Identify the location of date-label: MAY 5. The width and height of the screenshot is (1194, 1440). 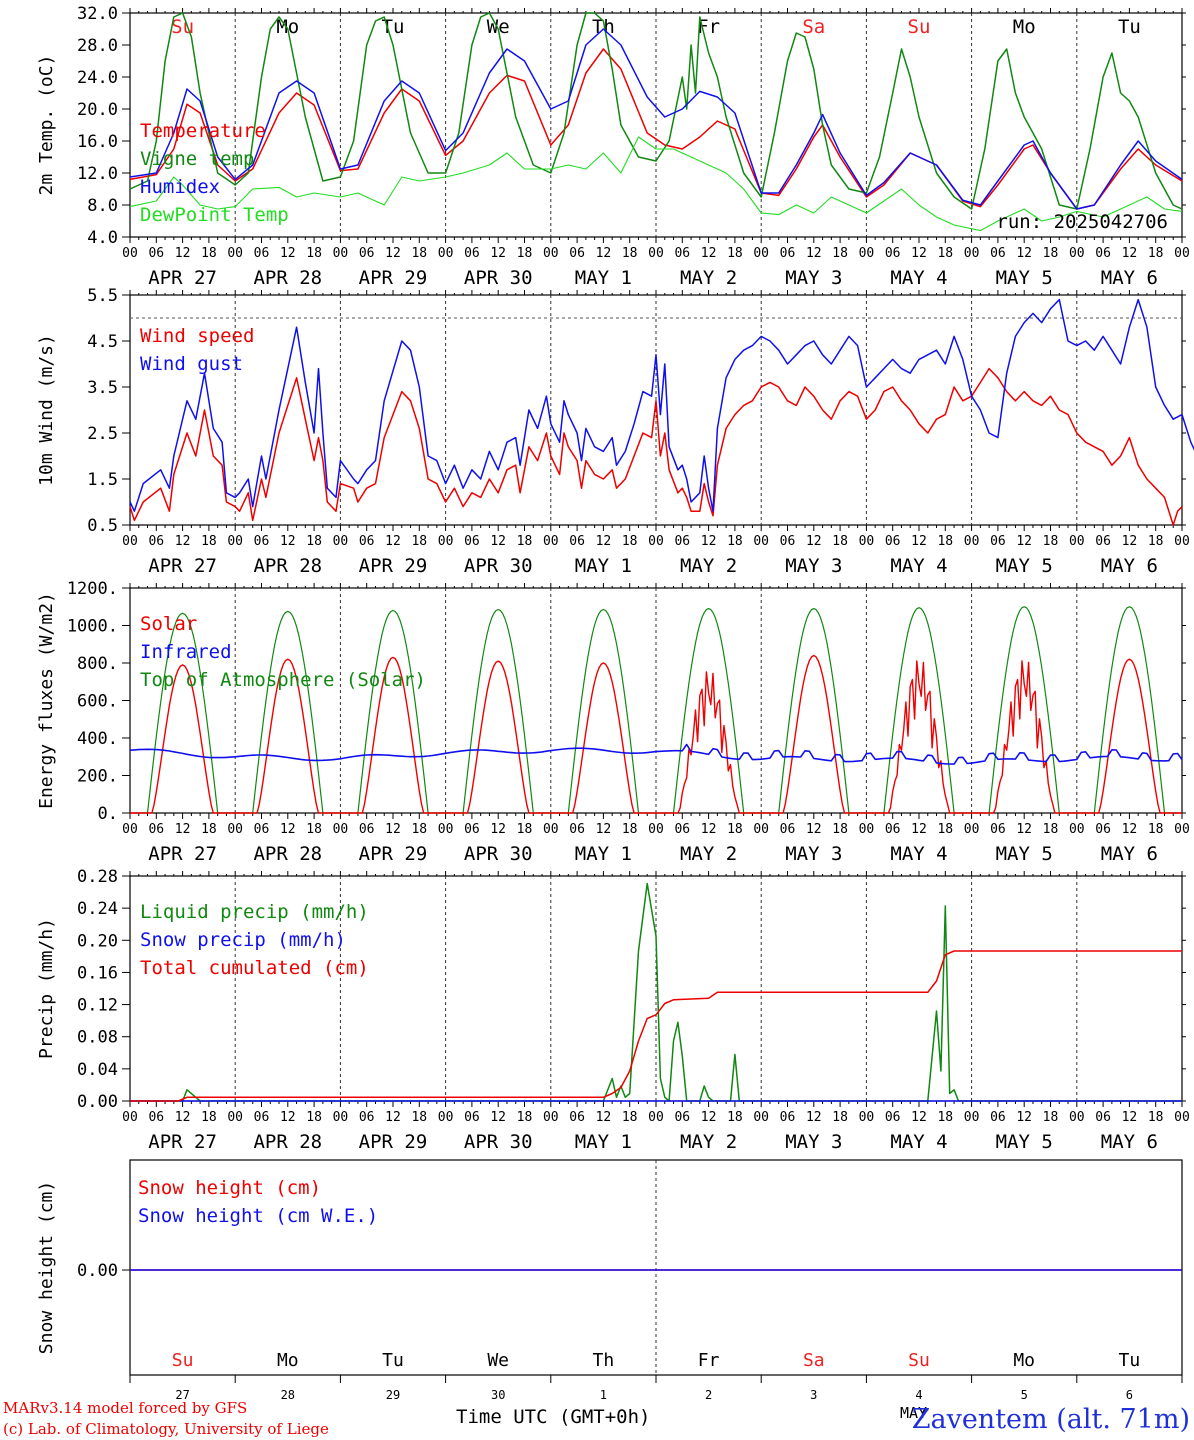
(1024, 1142).